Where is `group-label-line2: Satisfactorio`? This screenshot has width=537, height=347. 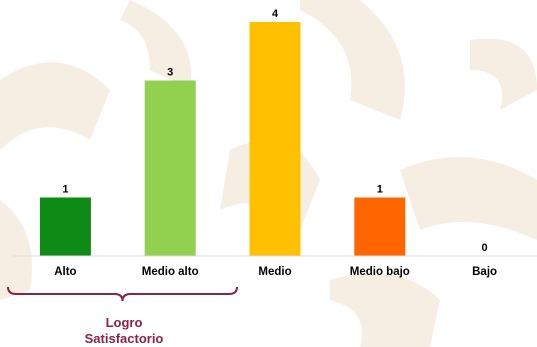 group-label-line2: Satisfactorio is located at coordinates (124, 338).